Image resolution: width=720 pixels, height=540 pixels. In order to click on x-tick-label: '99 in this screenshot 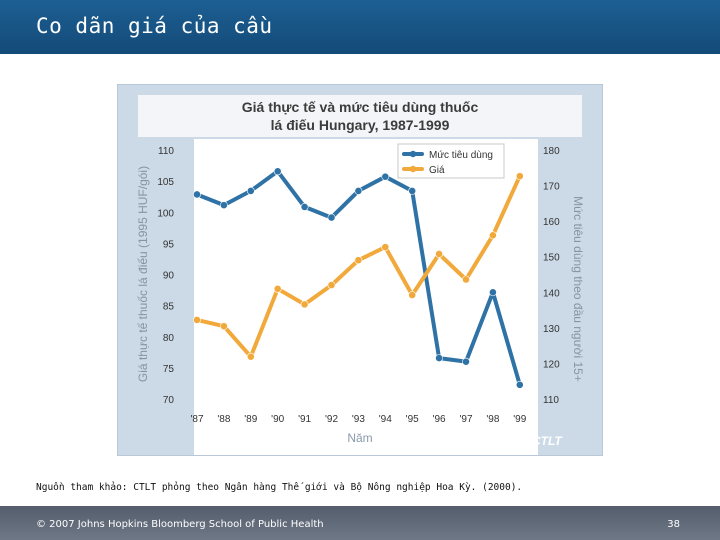, I will do `click(519, 419)`.